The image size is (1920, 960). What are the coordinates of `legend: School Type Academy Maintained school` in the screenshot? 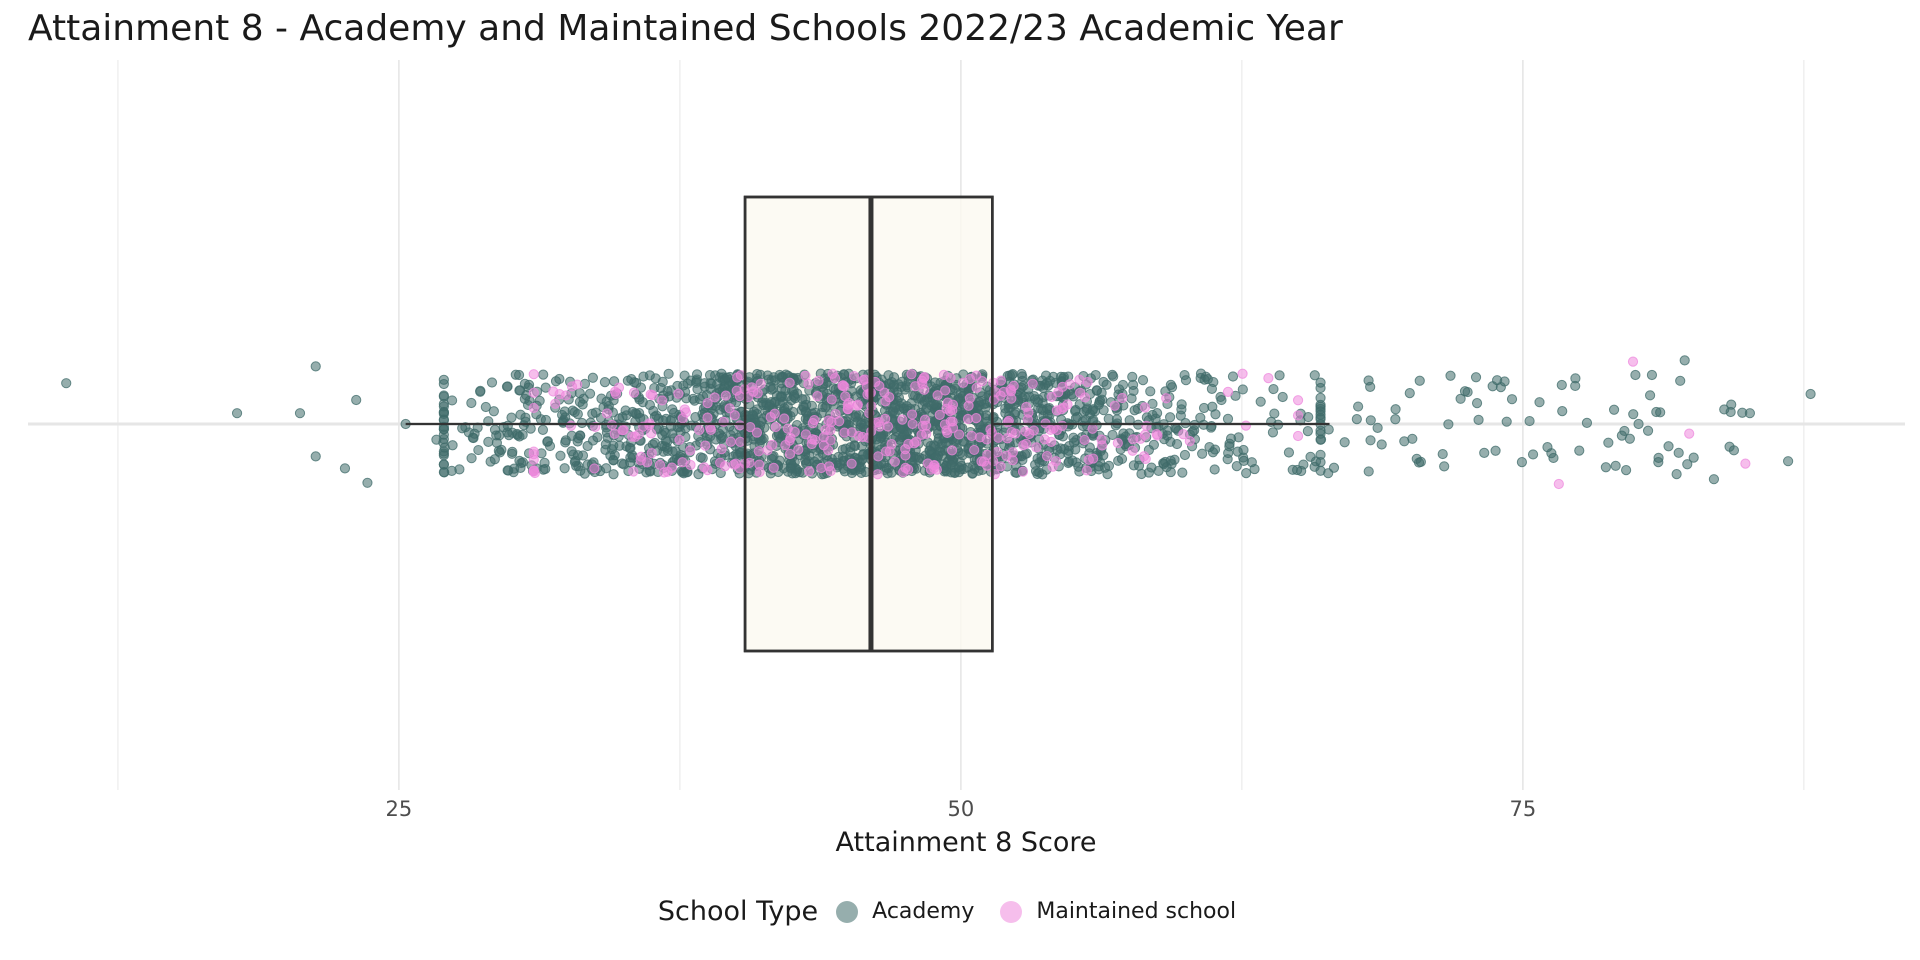 It's located at (960, 911).